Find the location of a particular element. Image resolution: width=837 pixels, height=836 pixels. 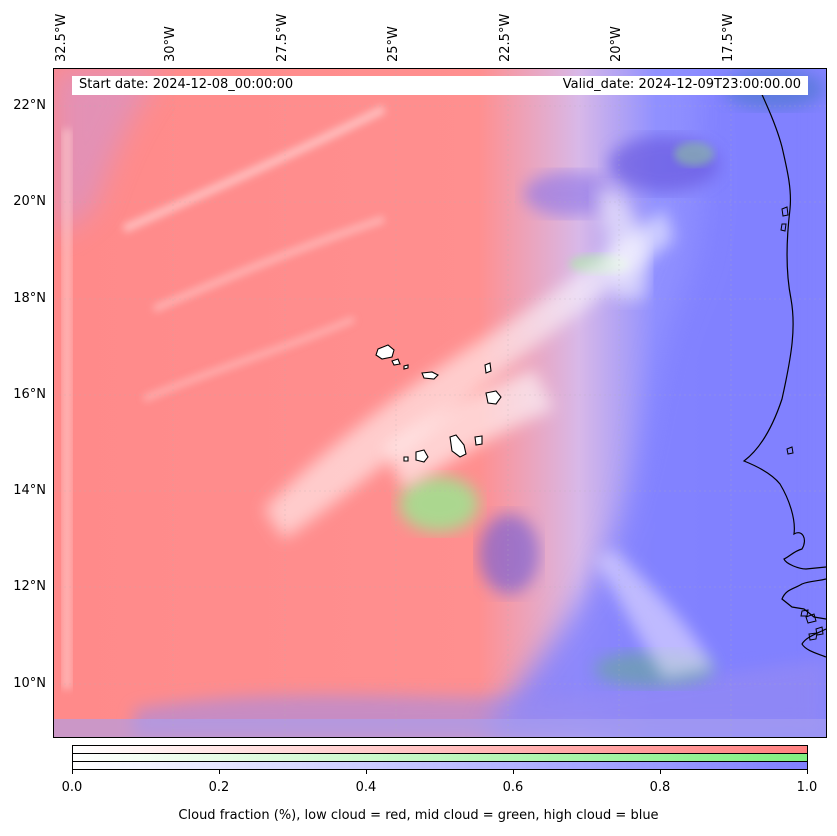

lon-label: 20°W is located at coordinates (616, 44).